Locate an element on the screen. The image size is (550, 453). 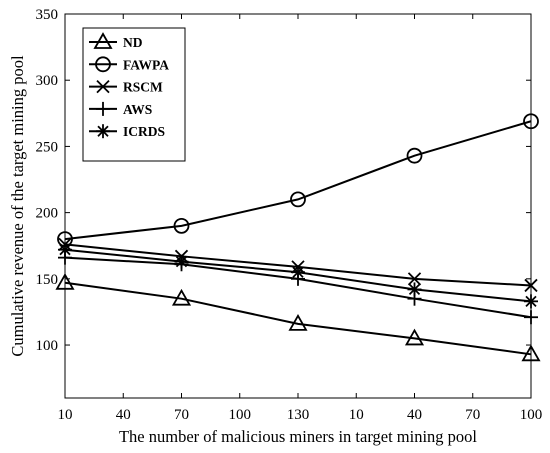
legend-label-fawpa: FAWPA is located at coordinates (146, 64).